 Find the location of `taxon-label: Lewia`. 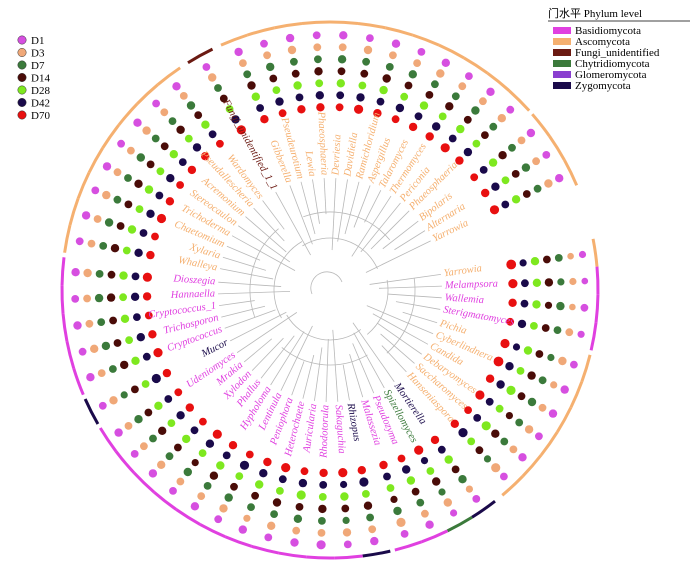

taxon-label: Lewia is located at coordinates (309, 163).